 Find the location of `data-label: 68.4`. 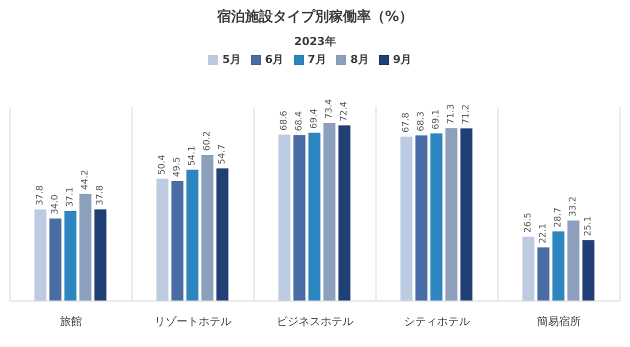

data-label: 68.4 is located at coordinates (299, 121).